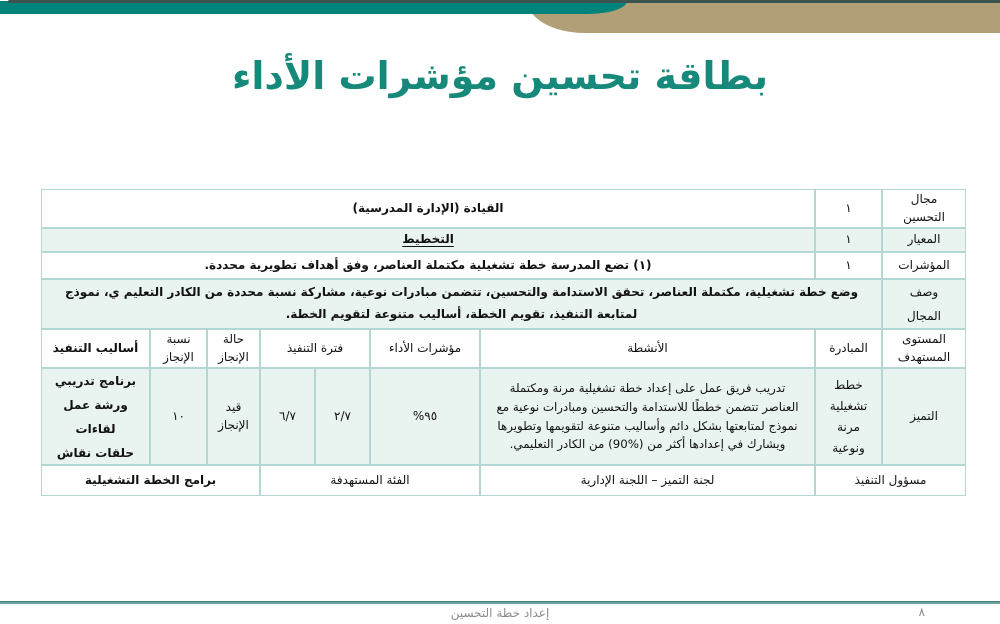  What do you see at coordinates (178, 348) in the screenshot?
I see `header-progress: نسبة الإنجاز` at bounding box center [178, 348].